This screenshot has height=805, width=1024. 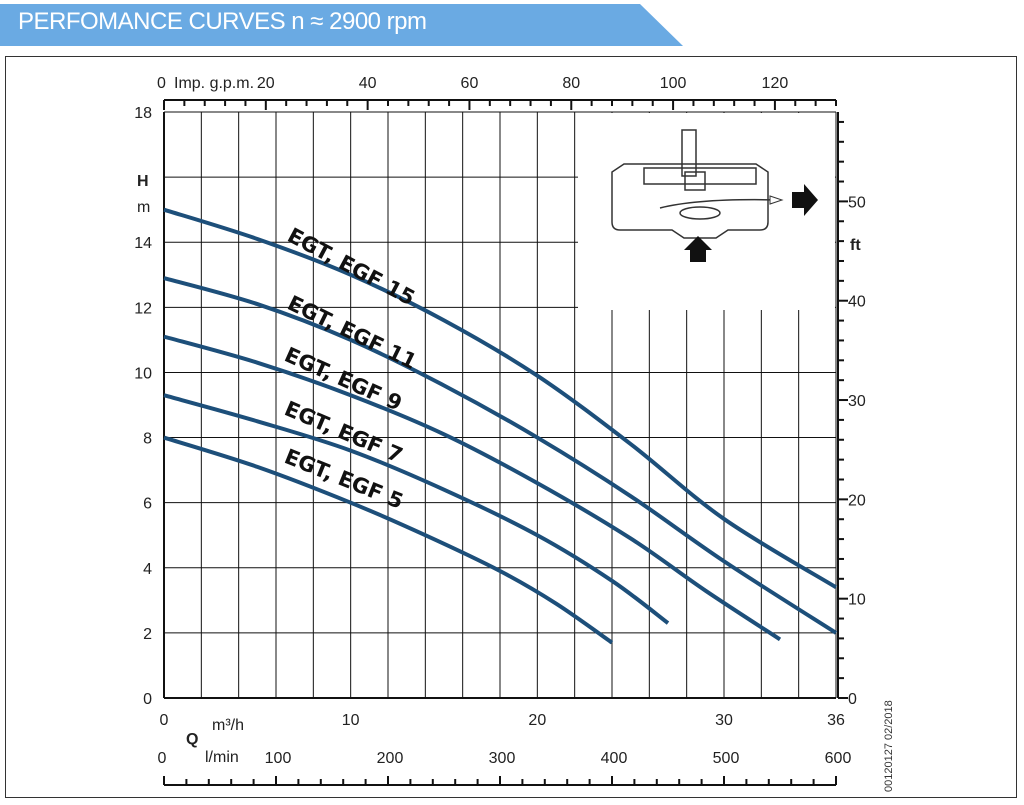 I want to click on right-axis-unit: ft, so click(x=855, y=245).